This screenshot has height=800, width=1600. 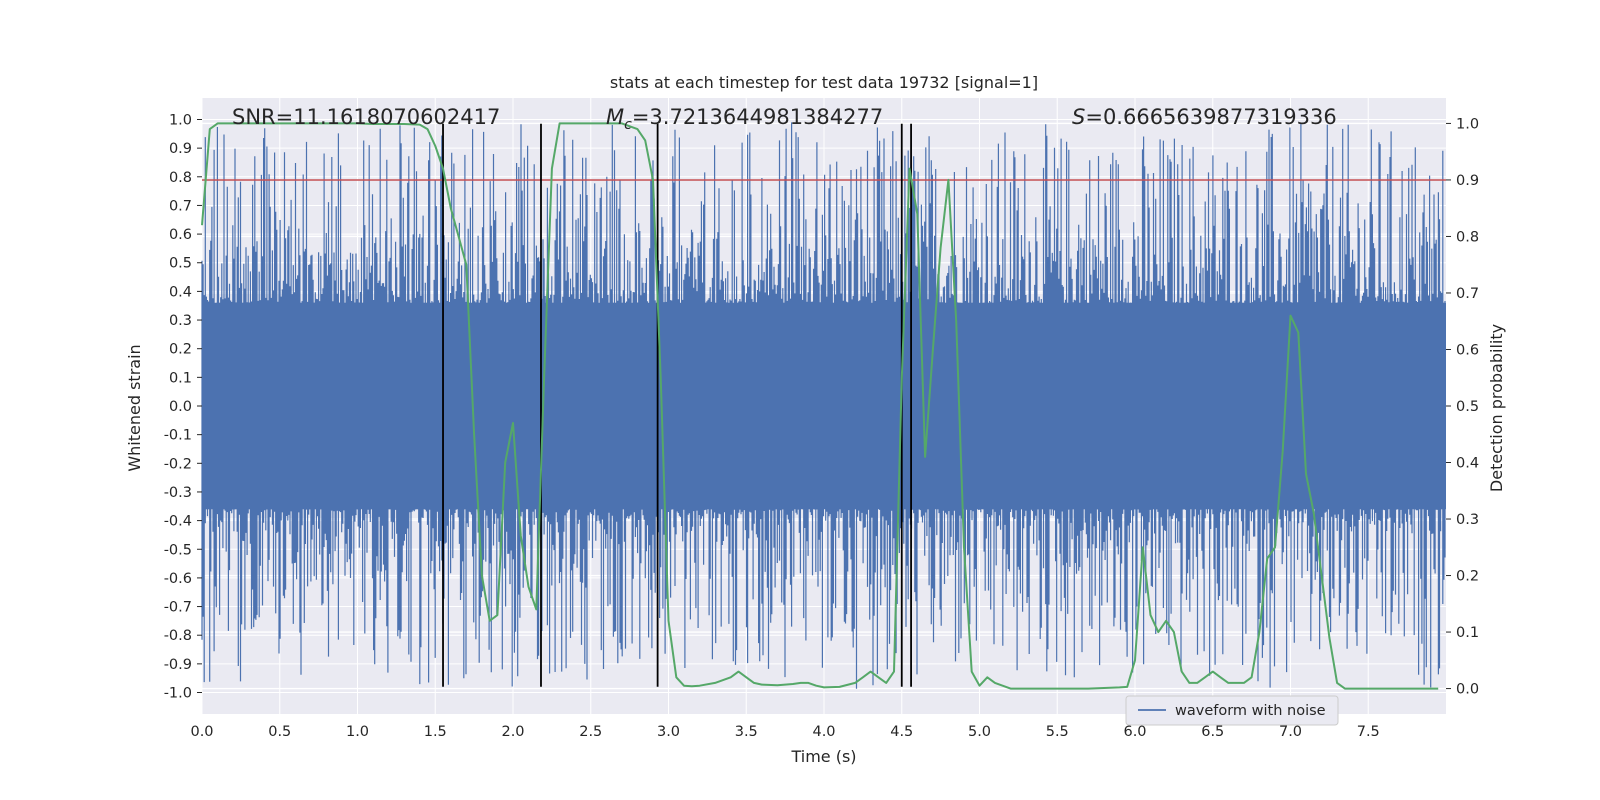 What do you see at coordinates (823, 756) in the screenshot?
I see `x-axis-label: Time (s)` at bounding box center [823, 756].